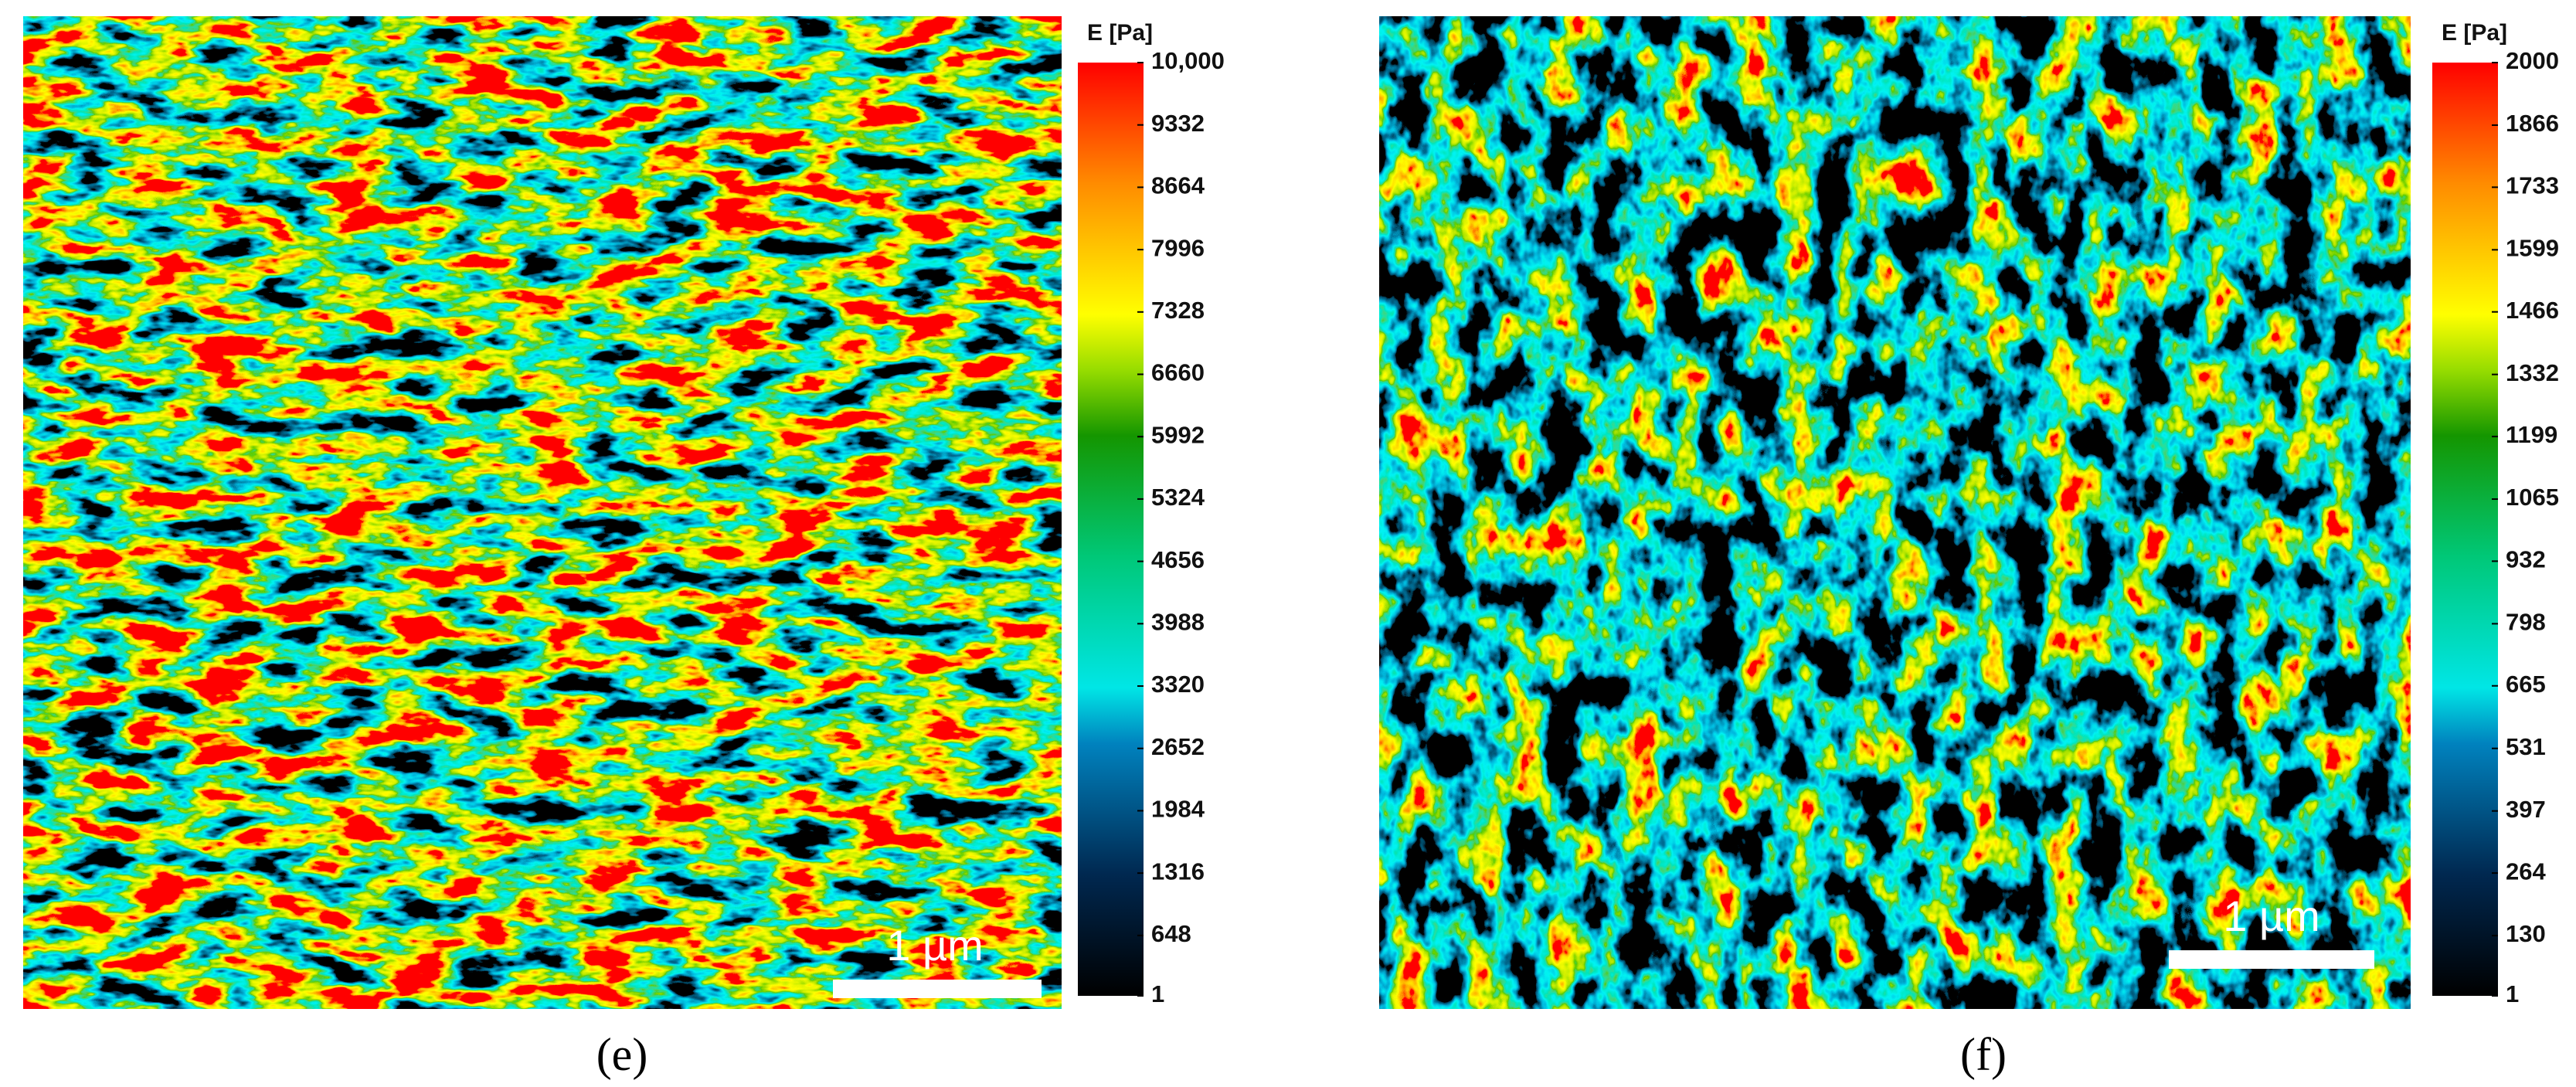 This screenshot has width=2576, height=1087. What do you see at coordinates (1983, 1054) in the screenshot?
I see `panel-label: (f)` at bounding box center [1983, 1054].